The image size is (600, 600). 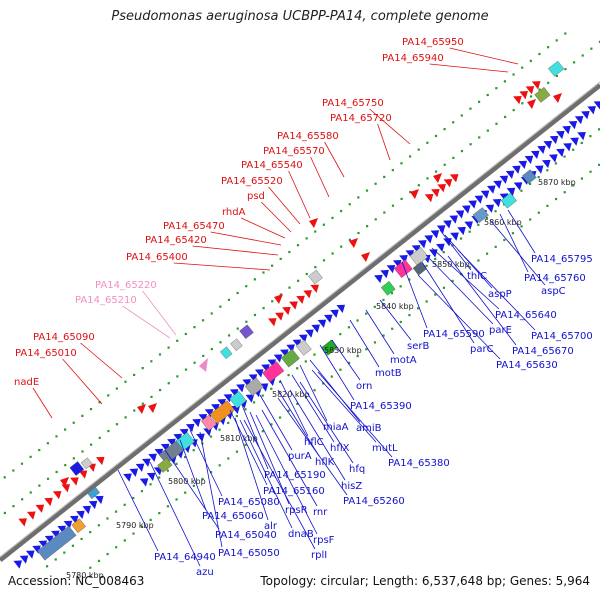 What do you see at coordinates (300, 456) in the screenshot?
I see `lower-gene-label: purA` at bounding box center [300, 456].